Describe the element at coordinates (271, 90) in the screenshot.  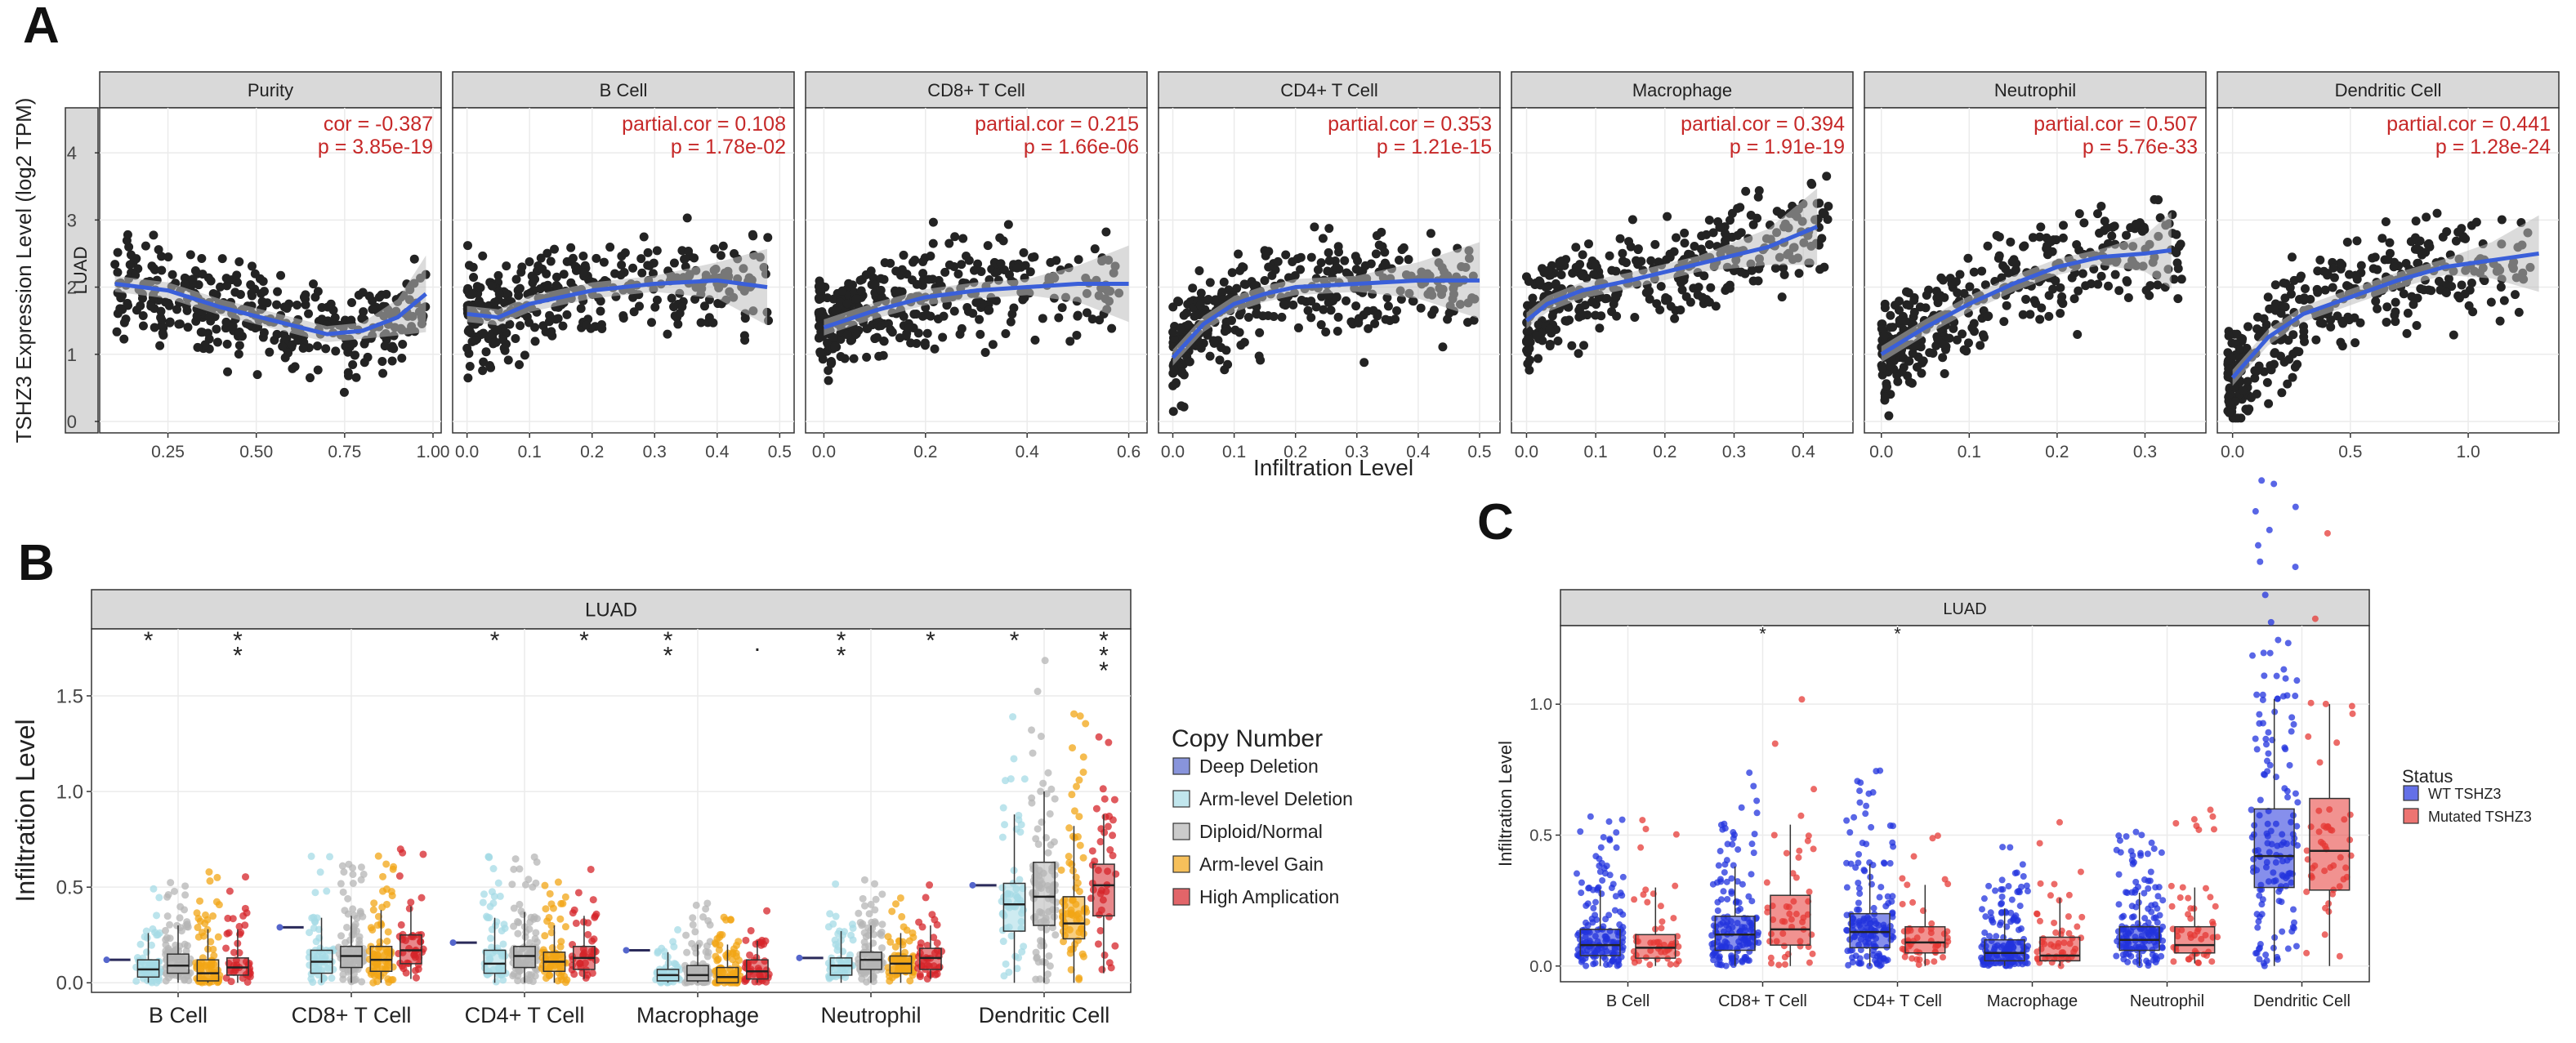
I see `facet-strip` at that location.